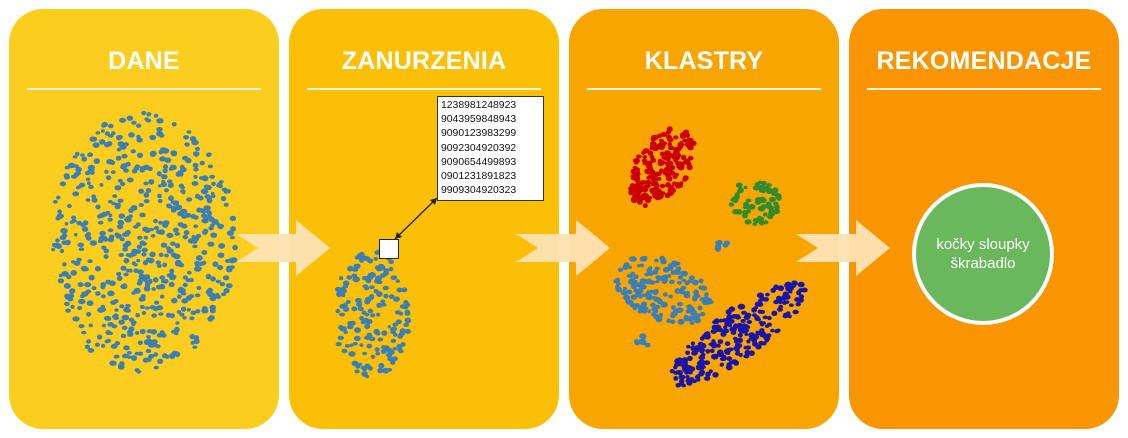 The image size is (1128, 438). What do you see at coordinates (433, 201) in the screenshot?
I see `connector-arrowhead-icon` at bounding box center [433, 201].